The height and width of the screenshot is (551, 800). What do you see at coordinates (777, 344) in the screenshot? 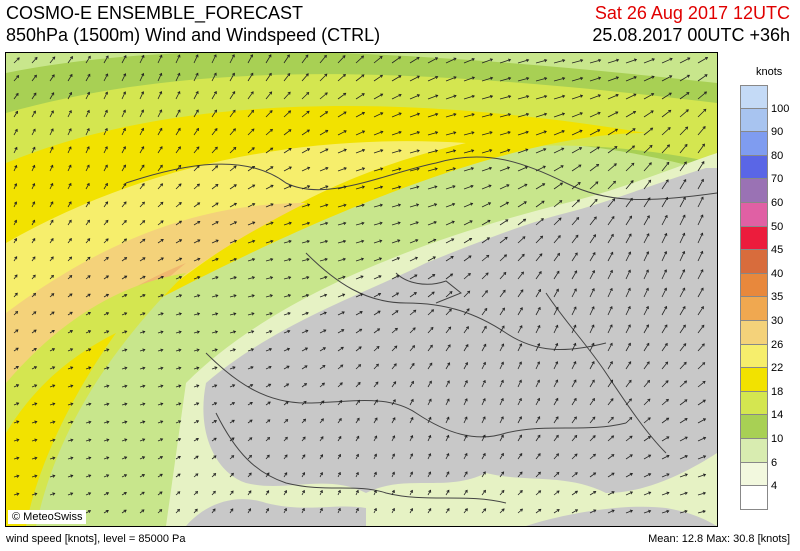
I see `legend-level-label: 26` at bounding box center [777, 344].